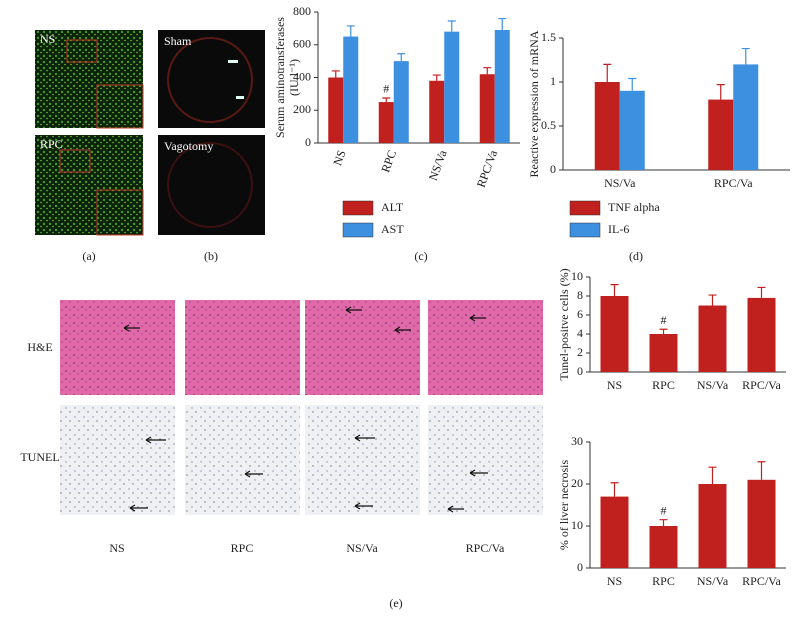 The width and height of the screenshot is (792, 631). I want to click on image-label: Sham, so click(178, 41).